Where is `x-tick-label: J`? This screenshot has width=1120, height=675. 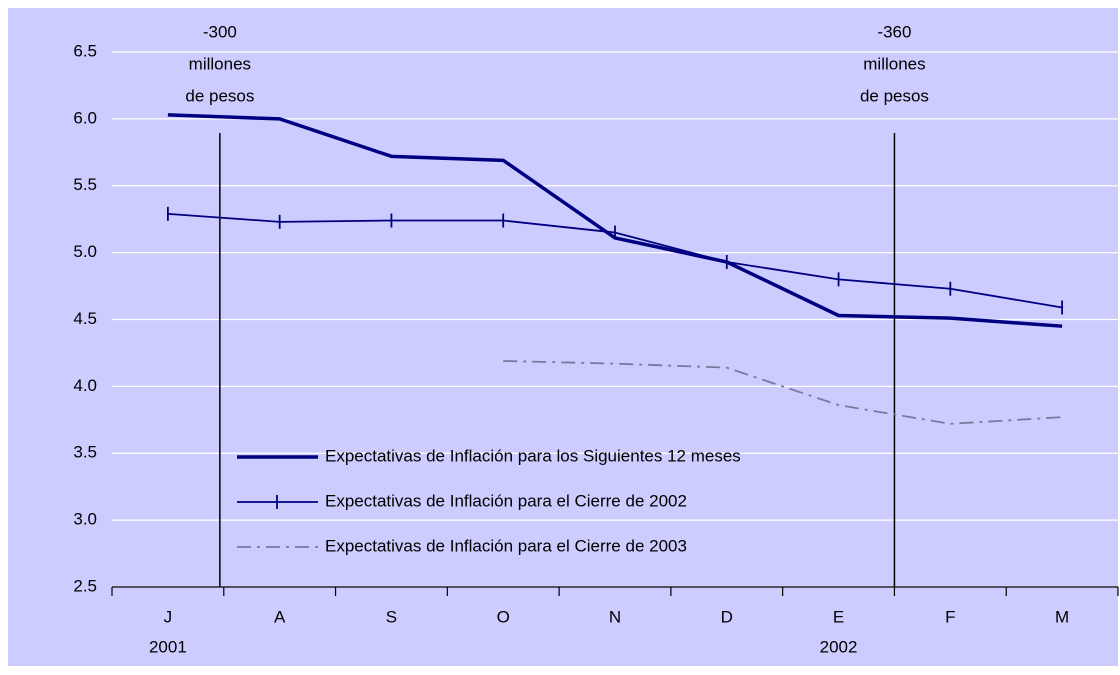
x-tick-label: J is located at coordinates (168, 616).